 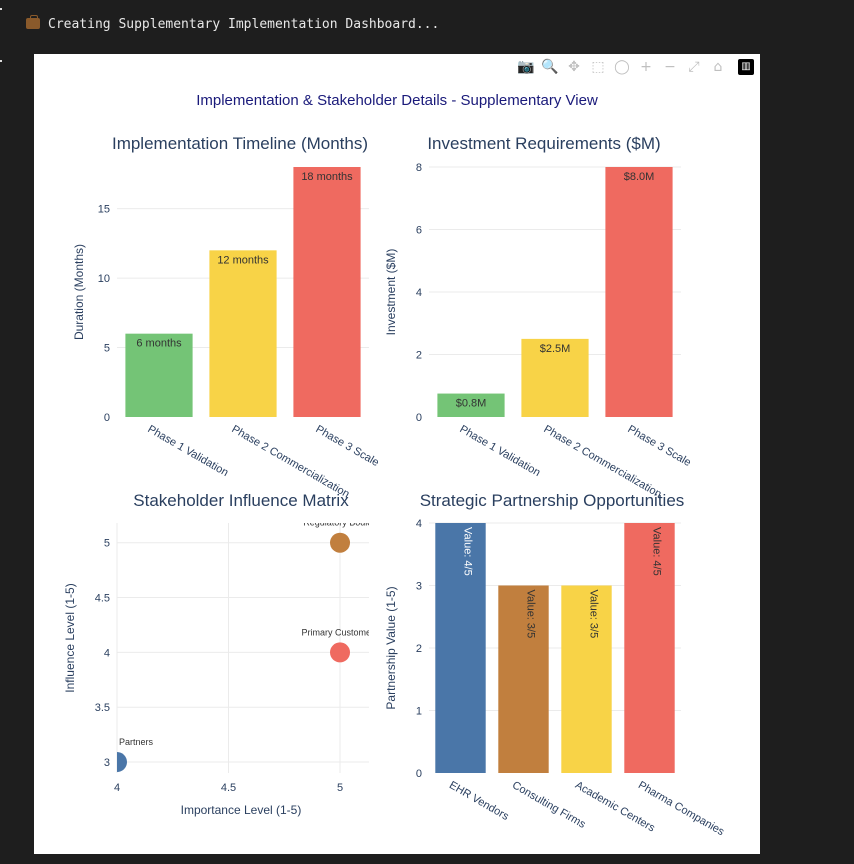 What do you see at coordinates (340, 523) in the screenshot?
I see `point-label: Regulatory Bodies` at bounding box center [340, 523].